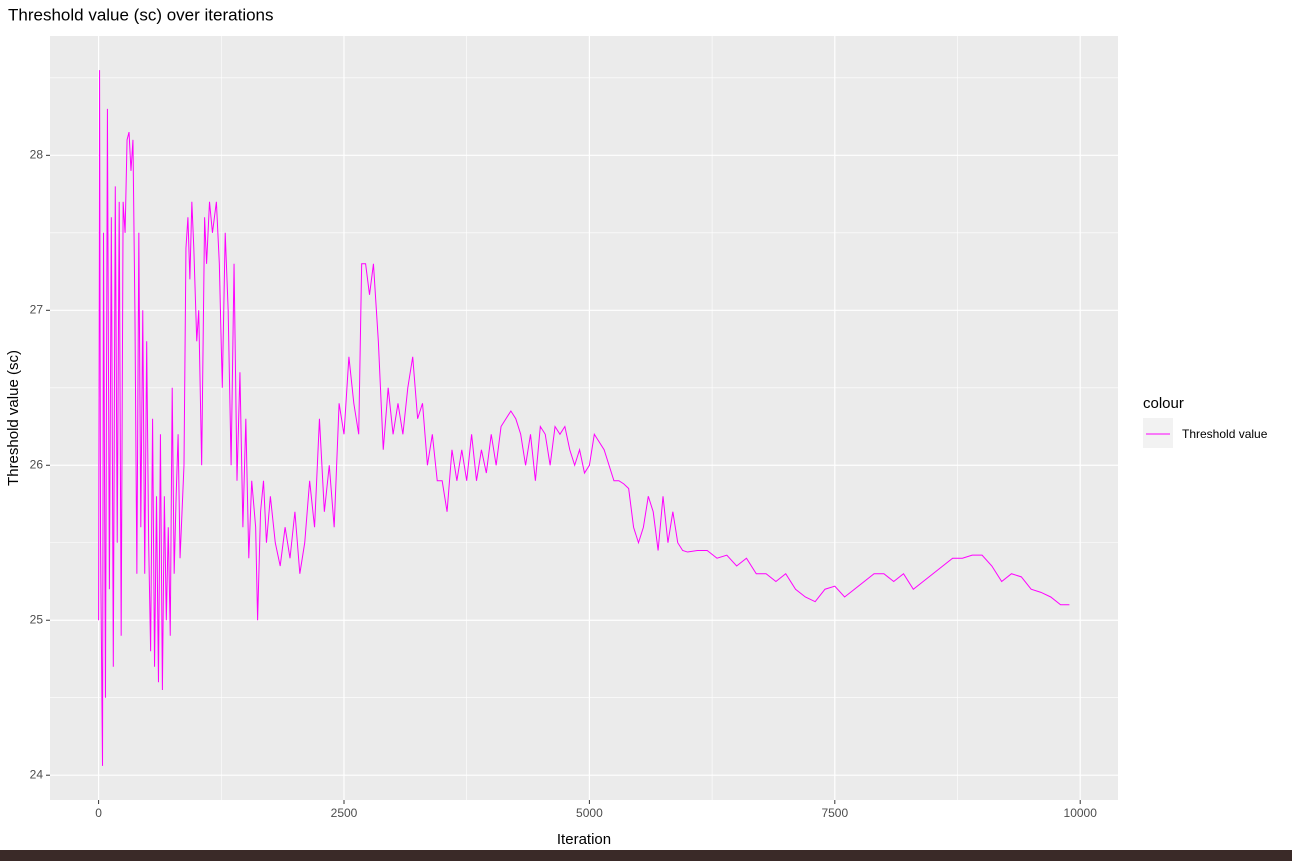  I want to click on y-tick-label: 25, so click(37, 619).